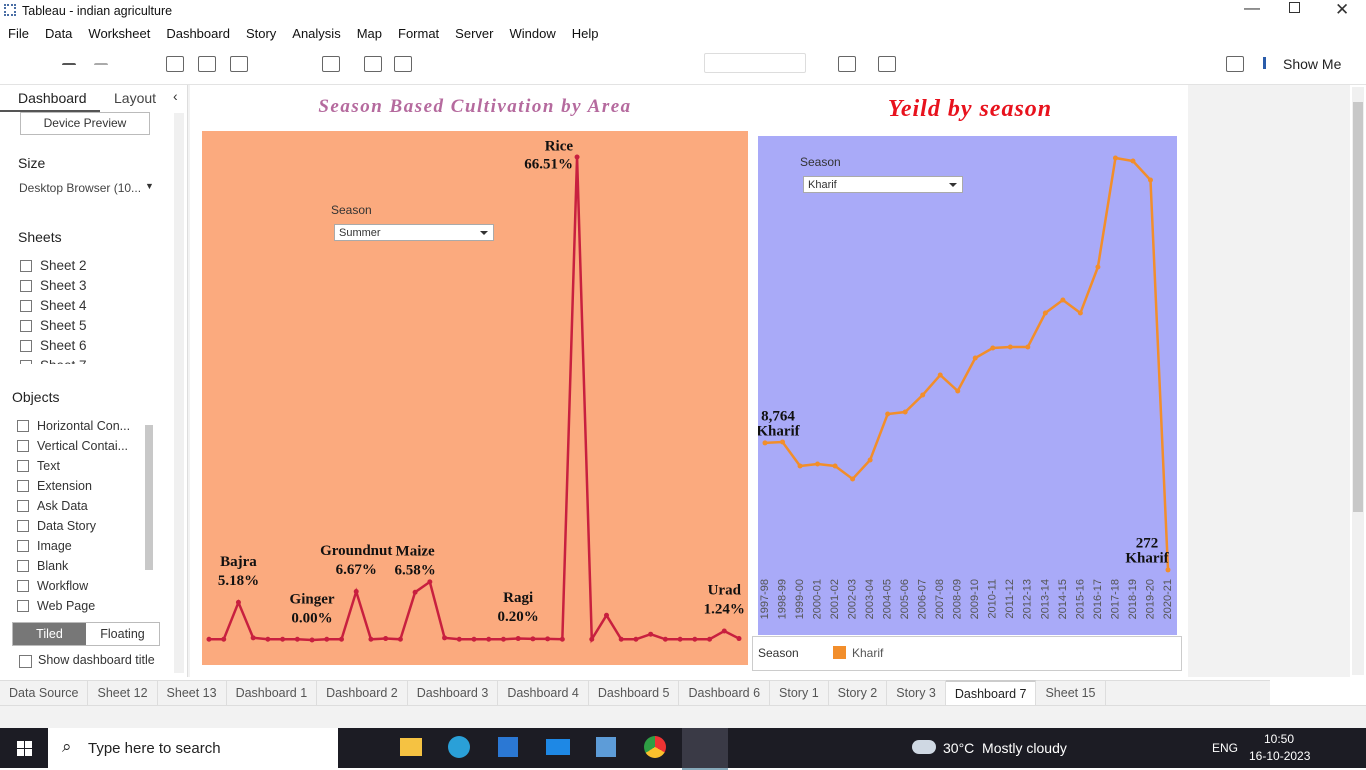 This screenshot has width=1366, height=770. I want to click on menu-item: Dashboard, so click(198, 33).